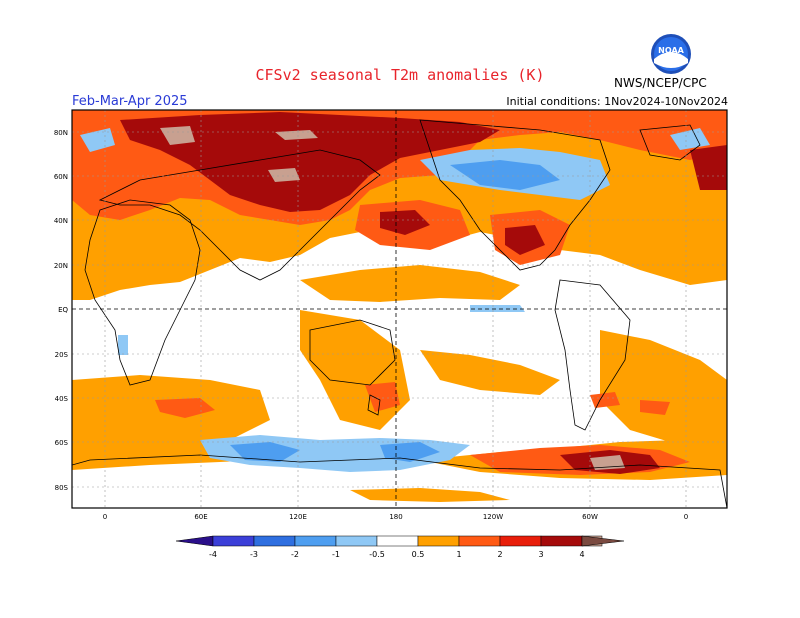  What do you see at coordinates (397, 554) in the screenshot?
I see `colorbar-labels: -4 -3 -2 -1 -0.5 0.5 1 2 3 4` at bounding box center [397, 554].